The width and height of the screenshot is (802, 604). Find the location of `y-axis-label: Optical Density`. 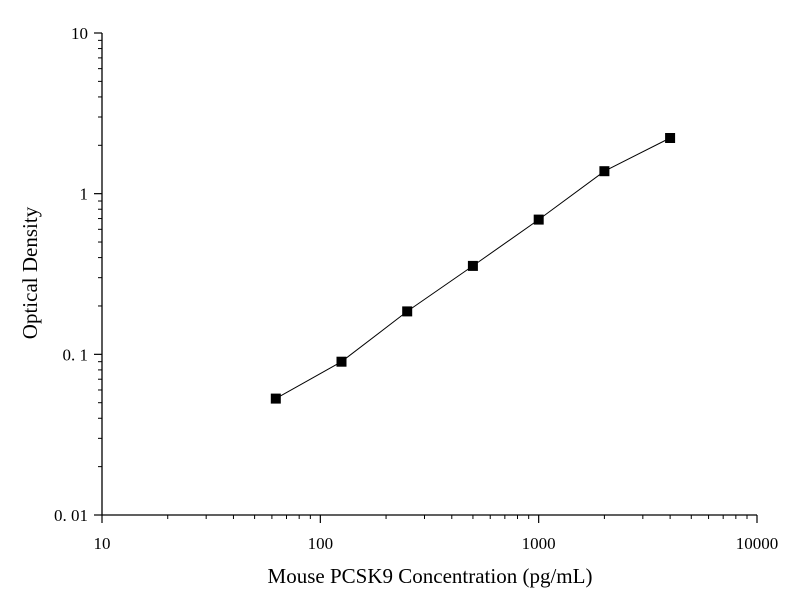

y-axis-label: Optical Density is located at coordinates (30, 272).